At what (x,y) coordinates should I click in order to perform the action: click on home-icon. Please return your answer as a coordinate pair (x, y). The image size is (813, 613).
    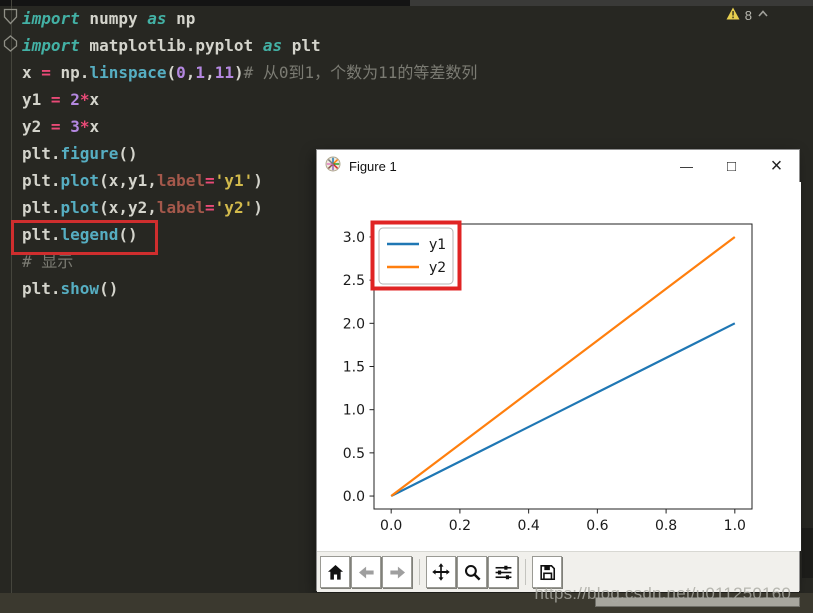
    Looking at the image, I should click on (335, 572).